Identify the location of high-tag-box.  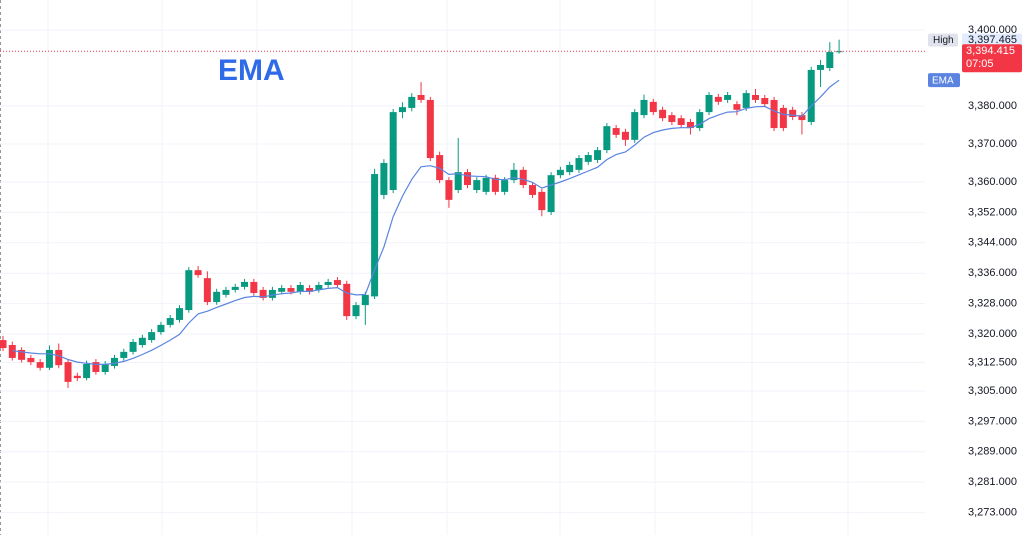
(943, 40).